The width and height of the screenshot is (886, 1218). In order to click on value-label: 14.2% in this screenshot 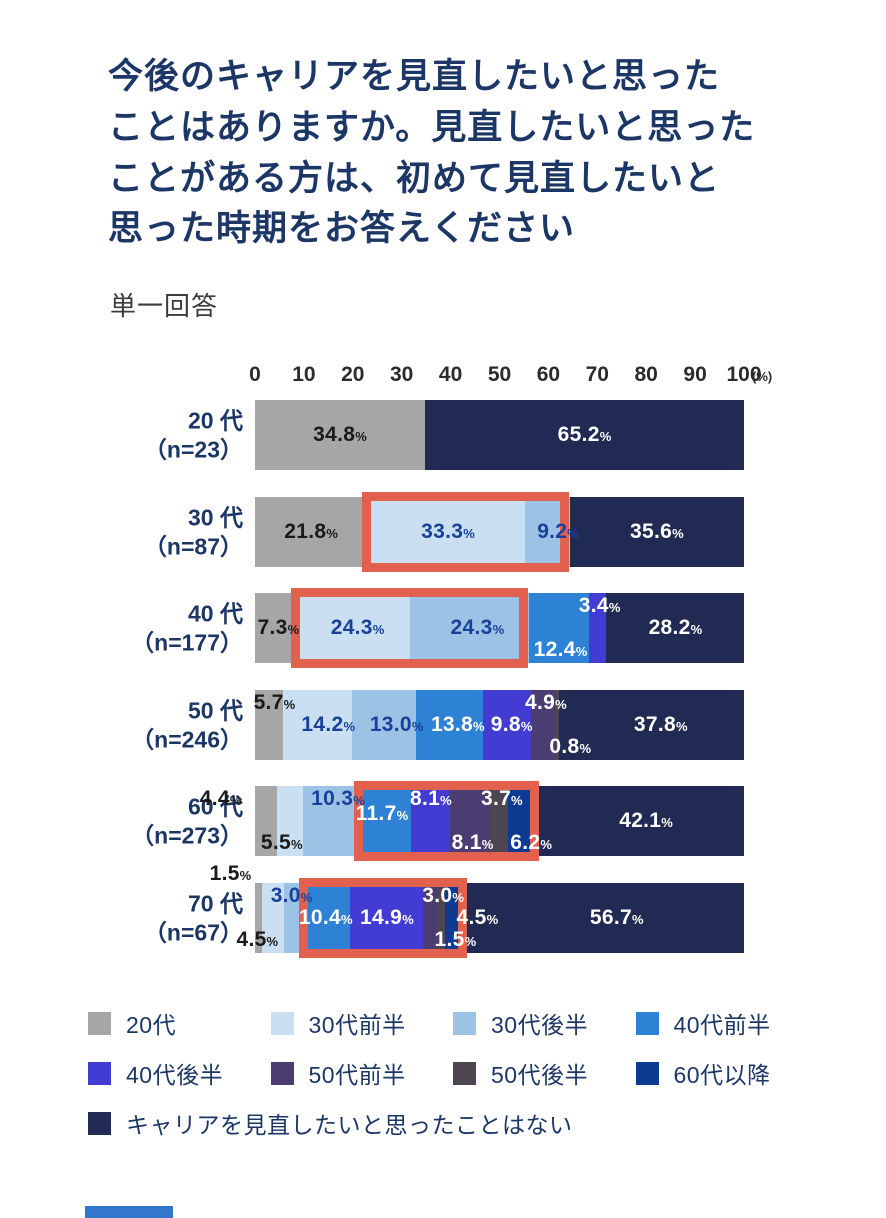, I will do `click(328, 724)`.